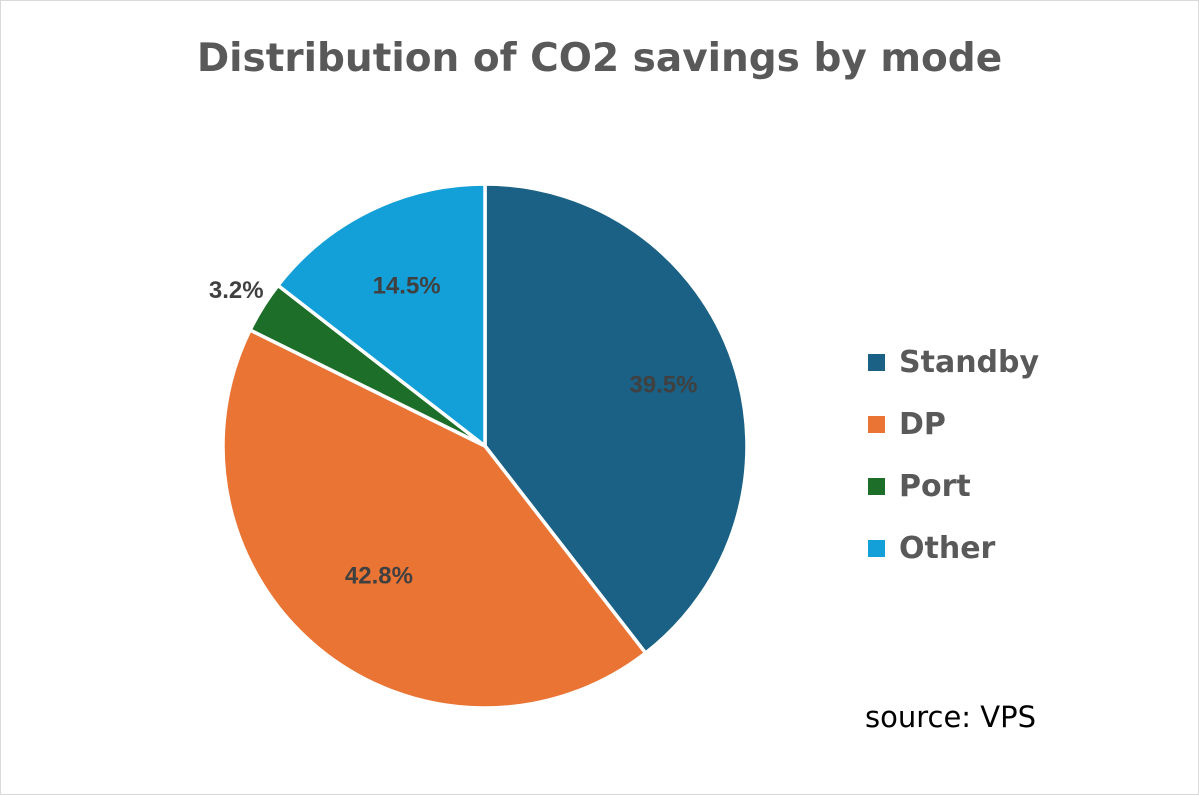  I want to click on legend-swatch-other, so click(876, 548).